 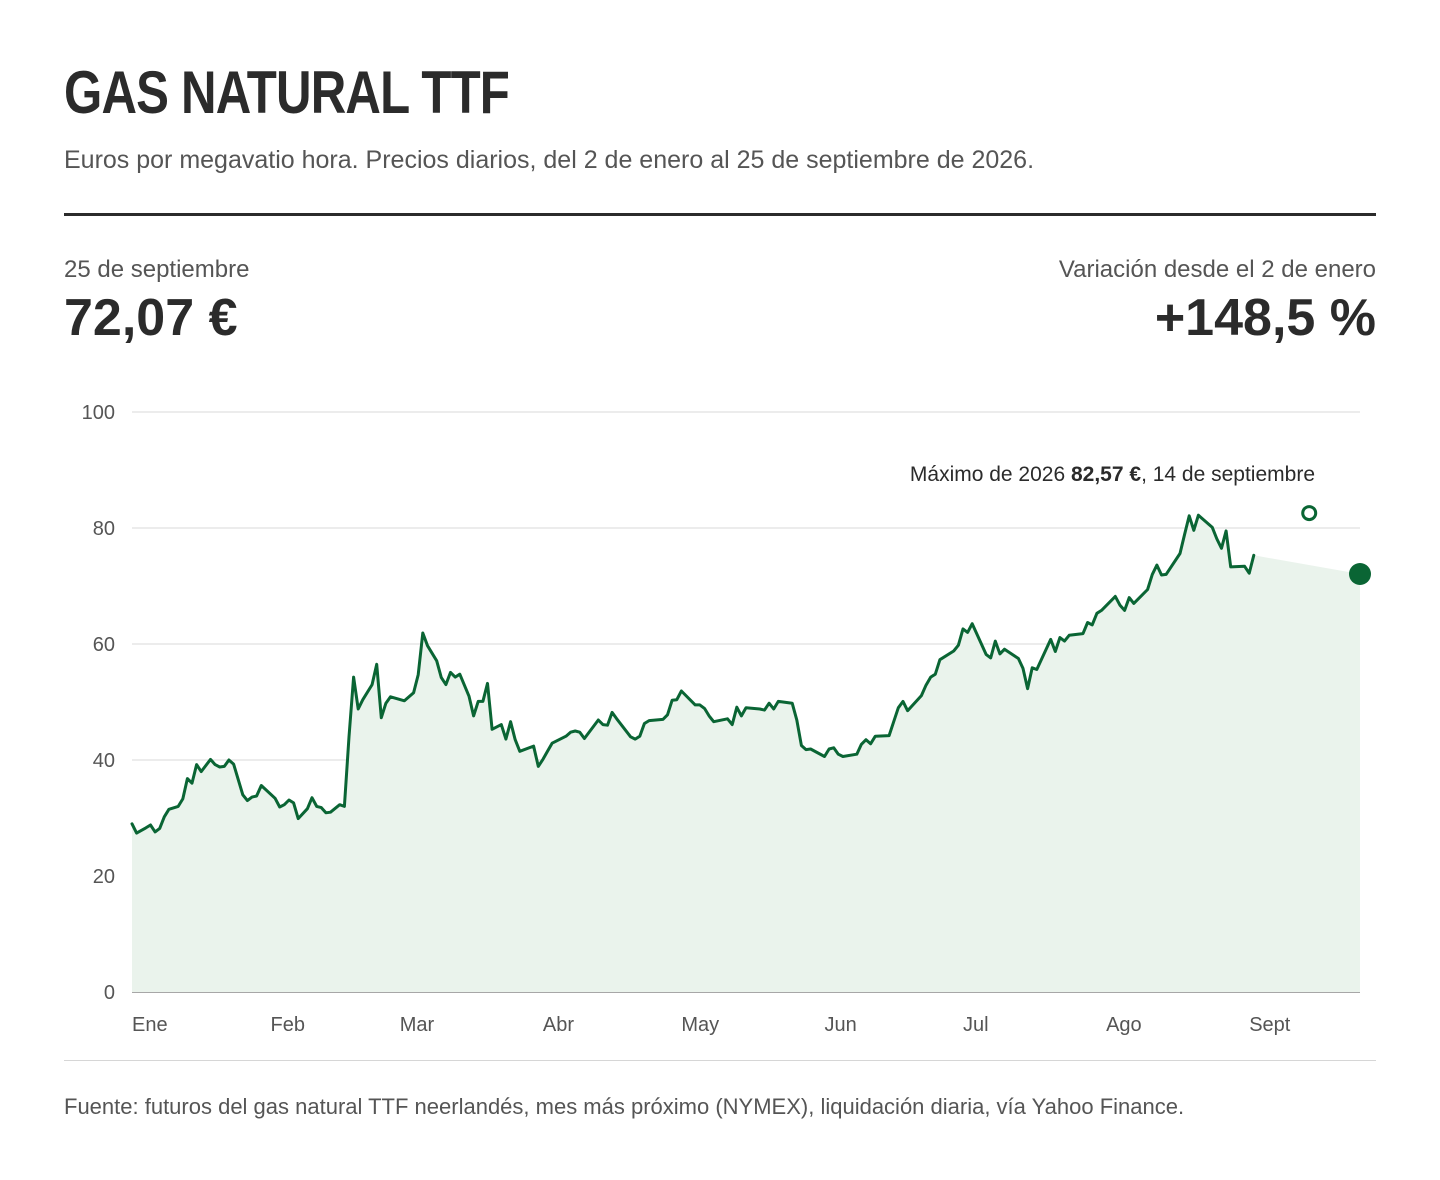 I want to click on x-tick-label-ago: Ago, so click(x=1124, y=1025).